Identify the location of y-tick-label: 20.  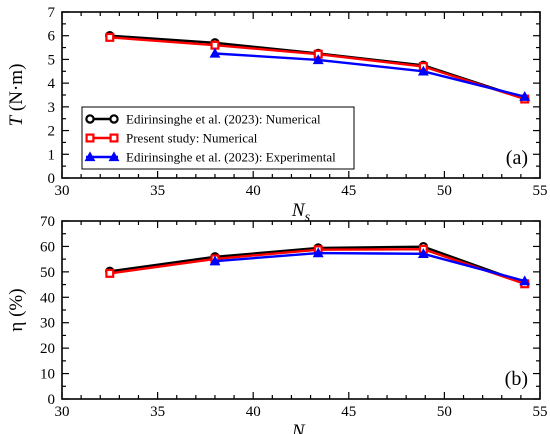
(47, 349).